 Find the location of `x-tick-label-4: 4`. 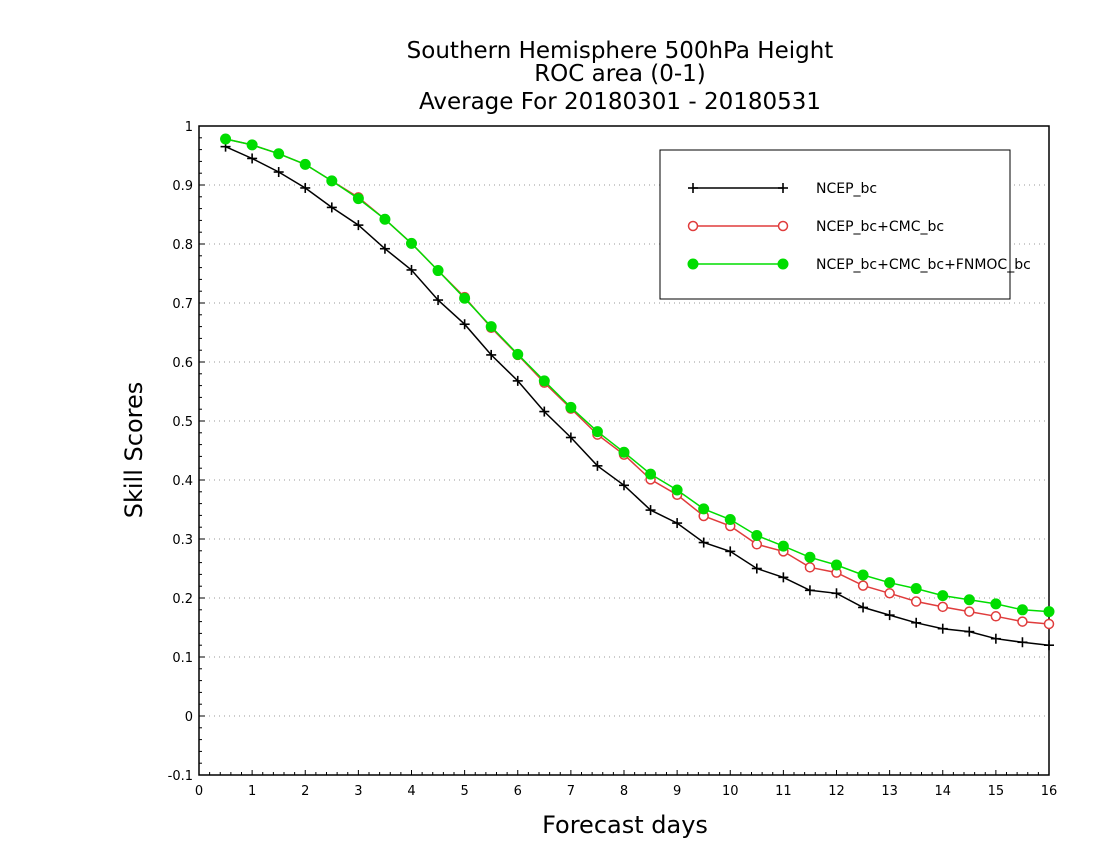

x-tick-label-4: 4 is located at coordinates (411, 791).